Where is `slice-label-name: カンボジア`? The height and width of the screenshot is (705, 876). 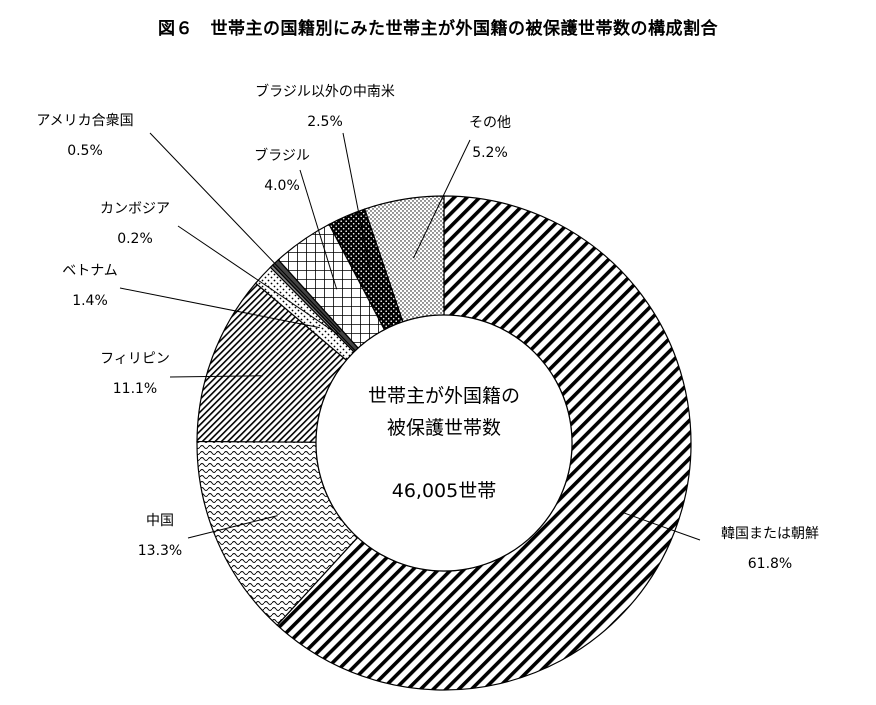 slice-label-name: カンボジア is located at coordinates (135, 209).